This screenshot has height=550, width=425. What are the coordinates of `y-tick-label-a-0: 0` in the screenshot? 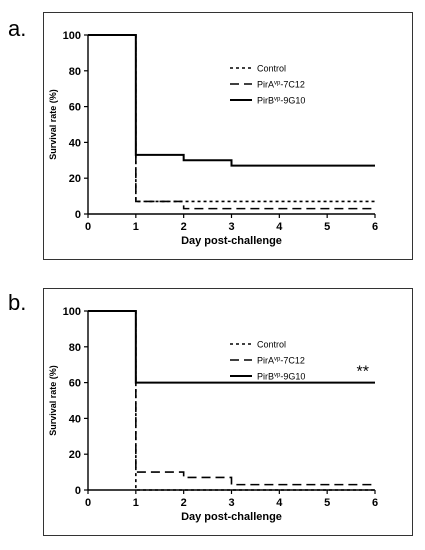 It's located at (78, 215).